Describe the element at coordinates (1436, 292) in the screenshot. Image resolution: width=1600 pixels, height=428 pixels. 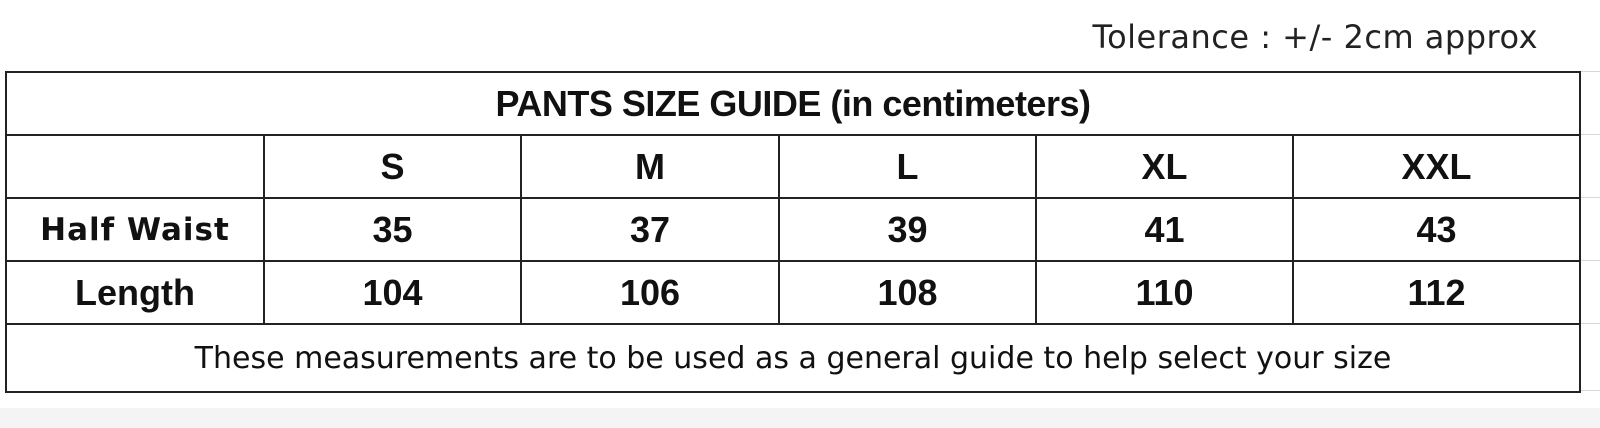
I see `table-cell: 112` at that location.